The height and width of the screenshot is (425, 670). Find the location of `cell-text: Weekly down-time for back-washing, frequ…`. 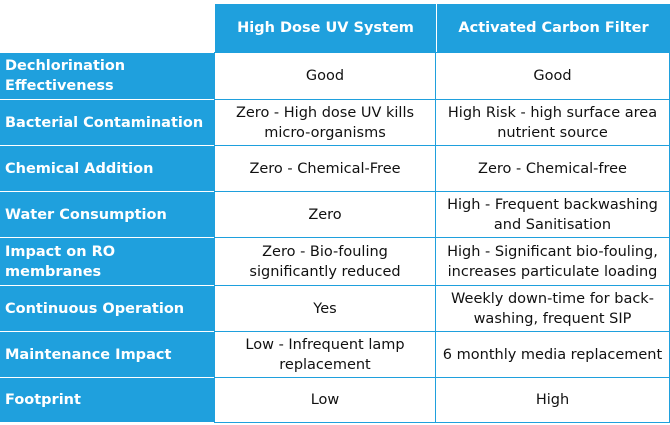

cell-text: Weekly down-time for back-washing, frequ… is located at coordinates (552, 308).